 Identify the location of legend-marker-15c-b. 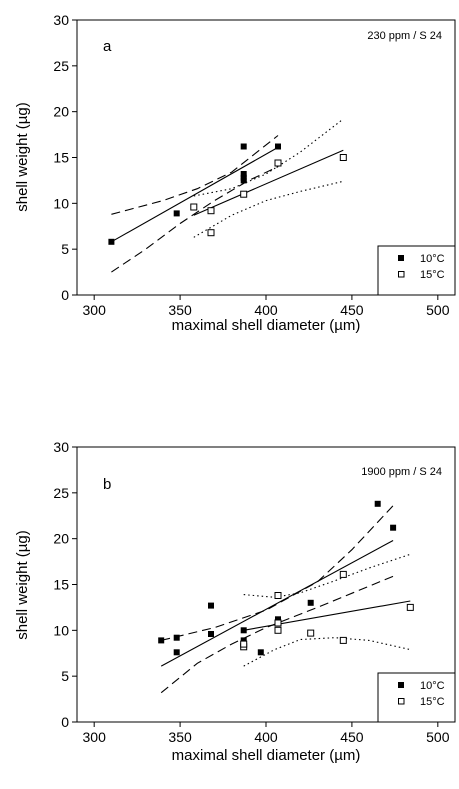
(401, 701).